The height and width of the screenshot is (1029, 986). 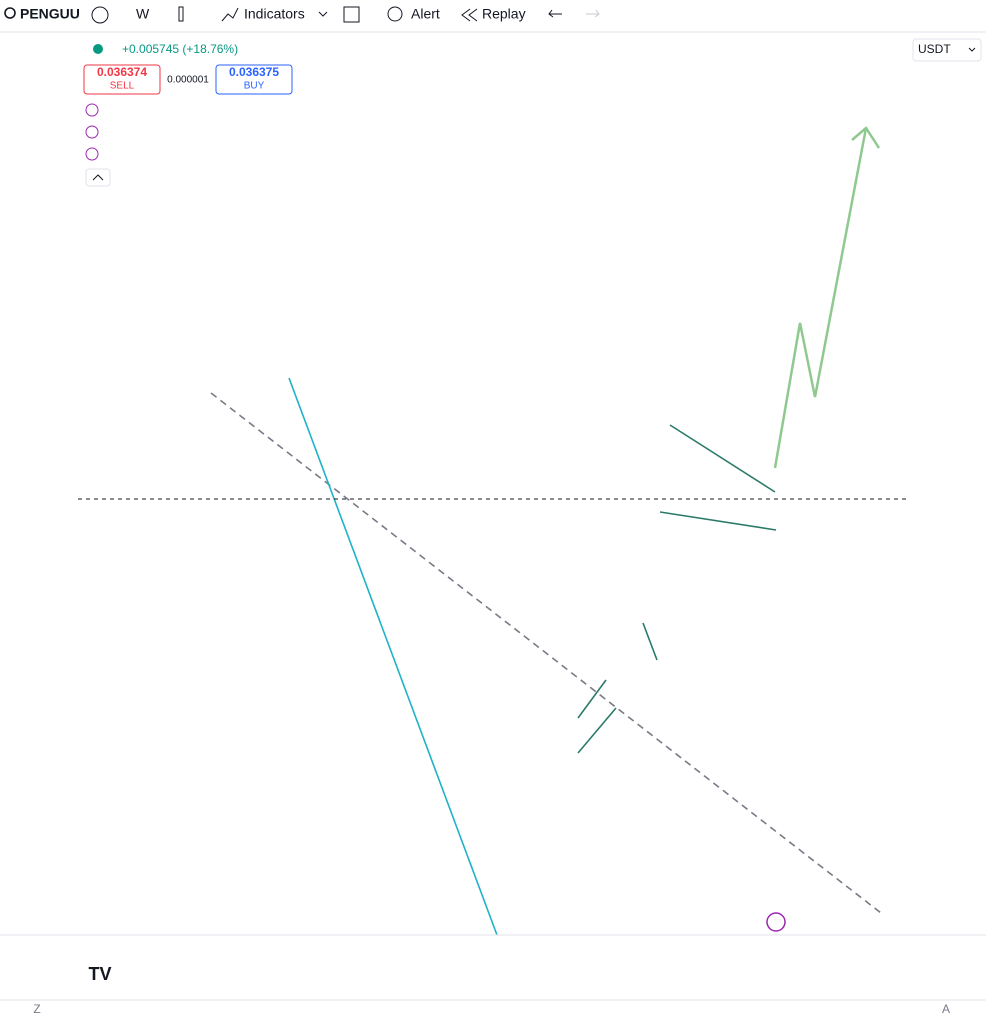 I want to click on wedge-bottom, so click(x=718, y=521).